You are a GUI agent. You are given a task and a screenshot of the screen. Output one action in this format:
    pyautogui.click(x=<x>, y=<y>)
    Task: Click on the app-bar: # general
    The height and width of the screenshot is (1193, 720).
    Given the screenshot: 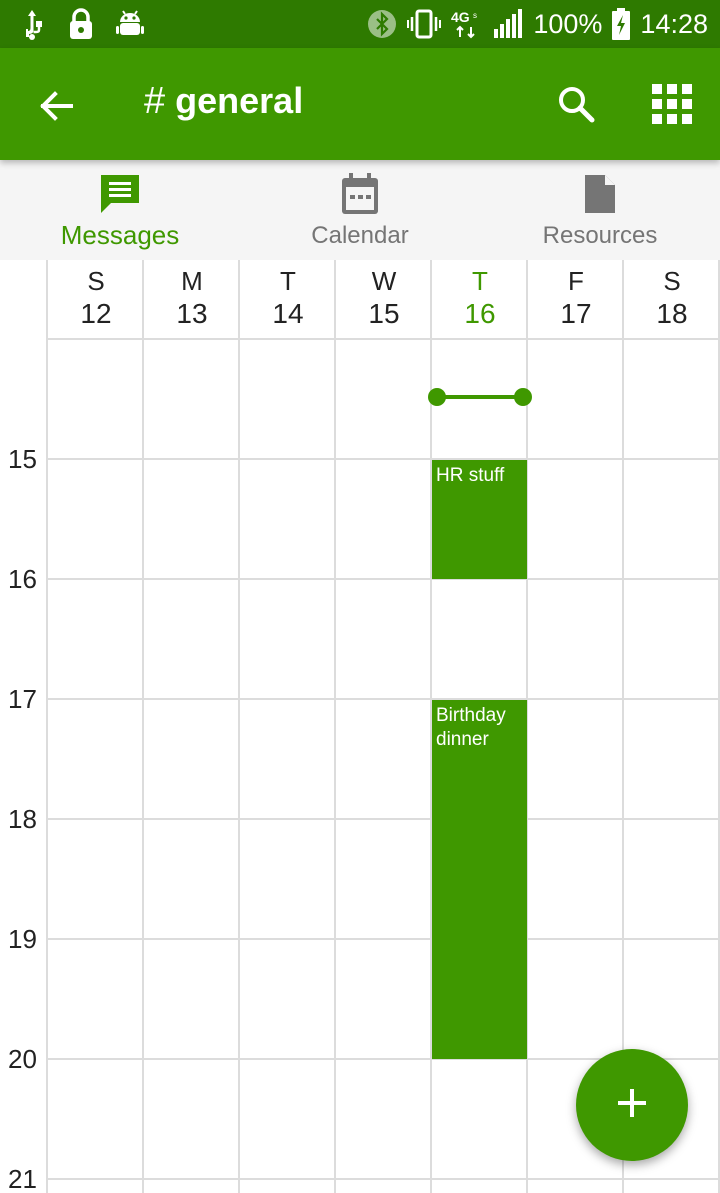 What is the action you would take?
    pyautogui.click(x=360, y=104)
    